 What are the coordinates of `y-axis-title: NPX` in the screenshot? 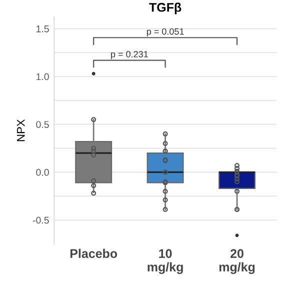 It's located at (21, 130).